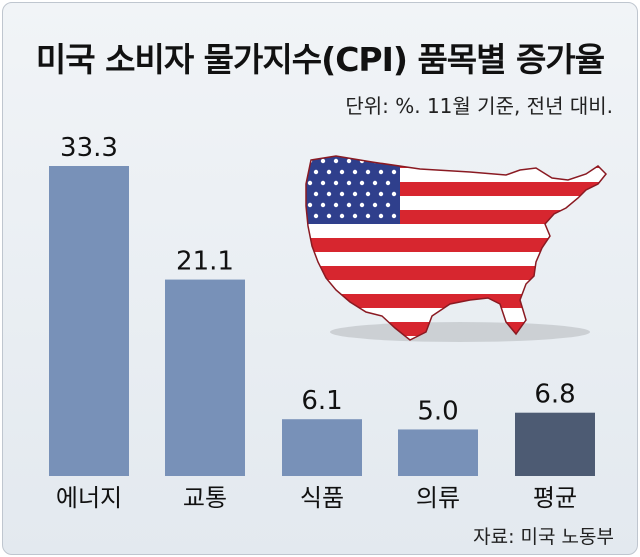 The height and width of the screenshot is (557, 640). What do you see at coordinates (554, 395) in the screenshot?
I see `value-label: 6.8` at bounding box center [554, 395].